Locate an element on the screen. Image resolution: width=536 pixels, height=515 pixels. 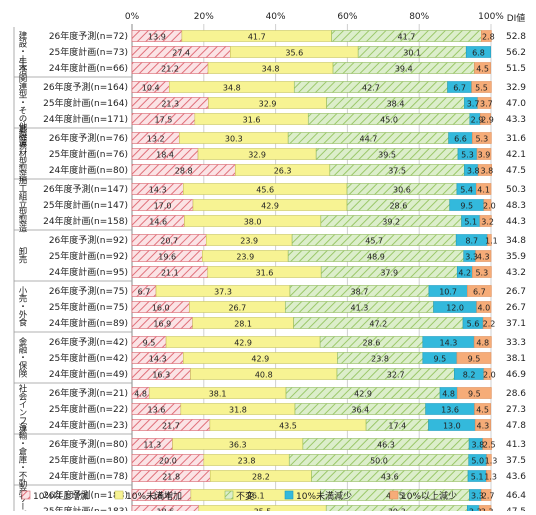
data-label: 30.6 is located at coordinates (402, 189).